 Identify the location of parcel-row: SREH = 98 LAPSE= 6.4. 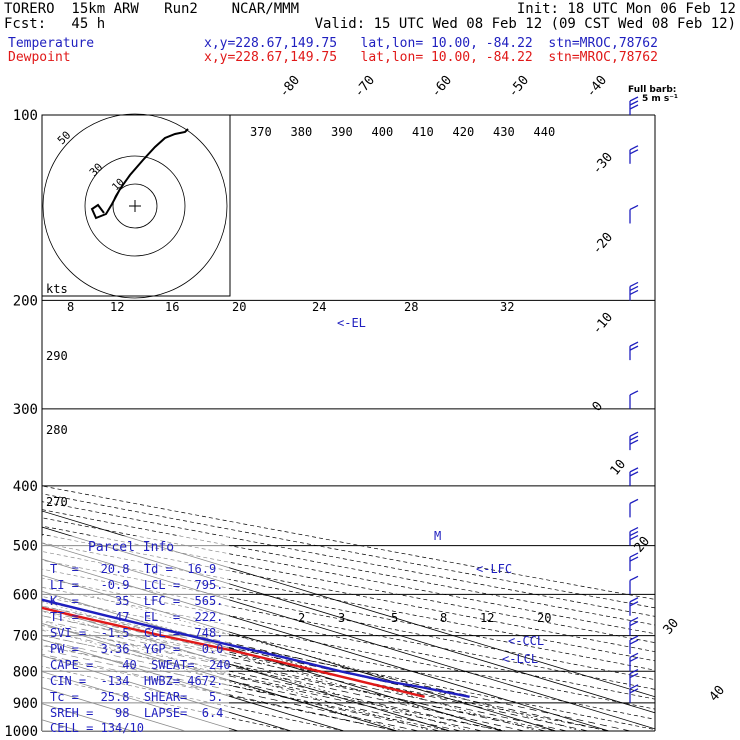
(137, 713).